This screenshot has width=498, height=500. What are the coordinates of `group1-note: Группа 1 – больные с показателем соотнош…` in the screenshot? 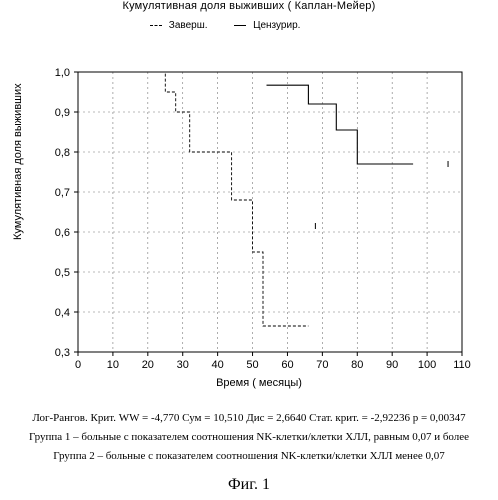 It's located at (249, 437).